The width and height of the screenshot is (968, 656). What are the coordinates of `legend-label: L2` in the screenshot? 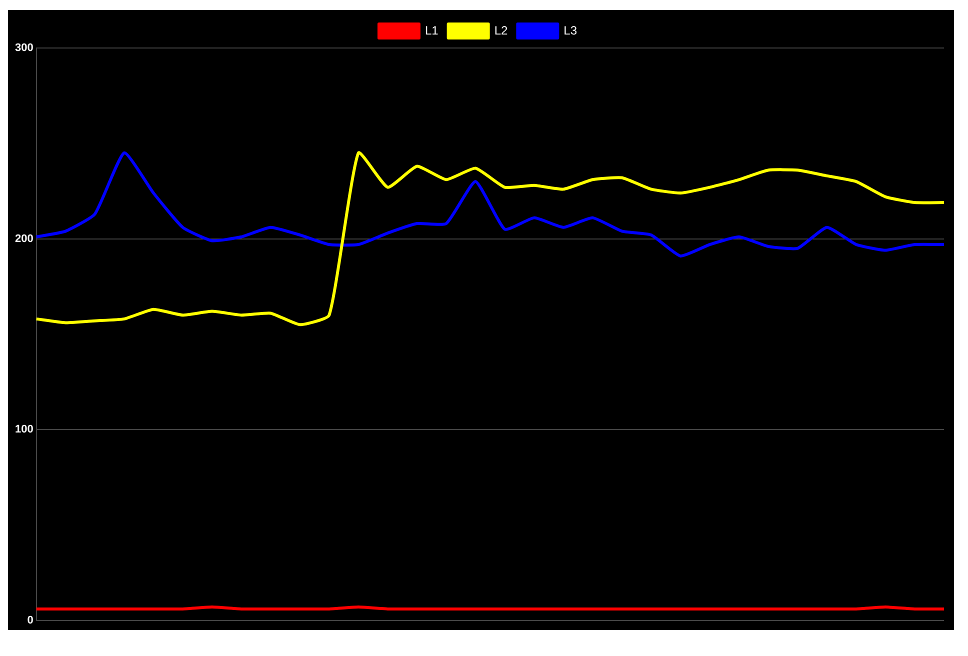 It's located at (501, 30).